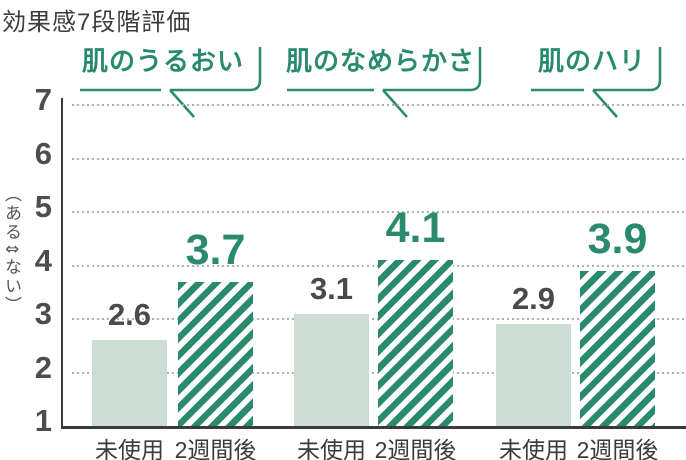 The height and width of the screenshot is (460, 686). What do you see at coordinates (617, 239) in the screenshot?
I see `value-label-after-2-weeks: 3.9` at bounding box center [617, 239].